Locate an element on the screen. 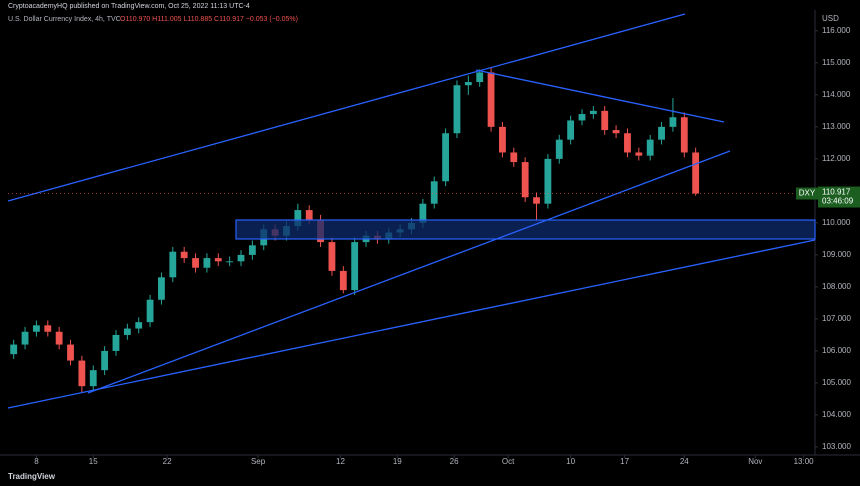 The height and width of the screenshot is (486, 860). symbol-box is located at coordinates (807, 193).